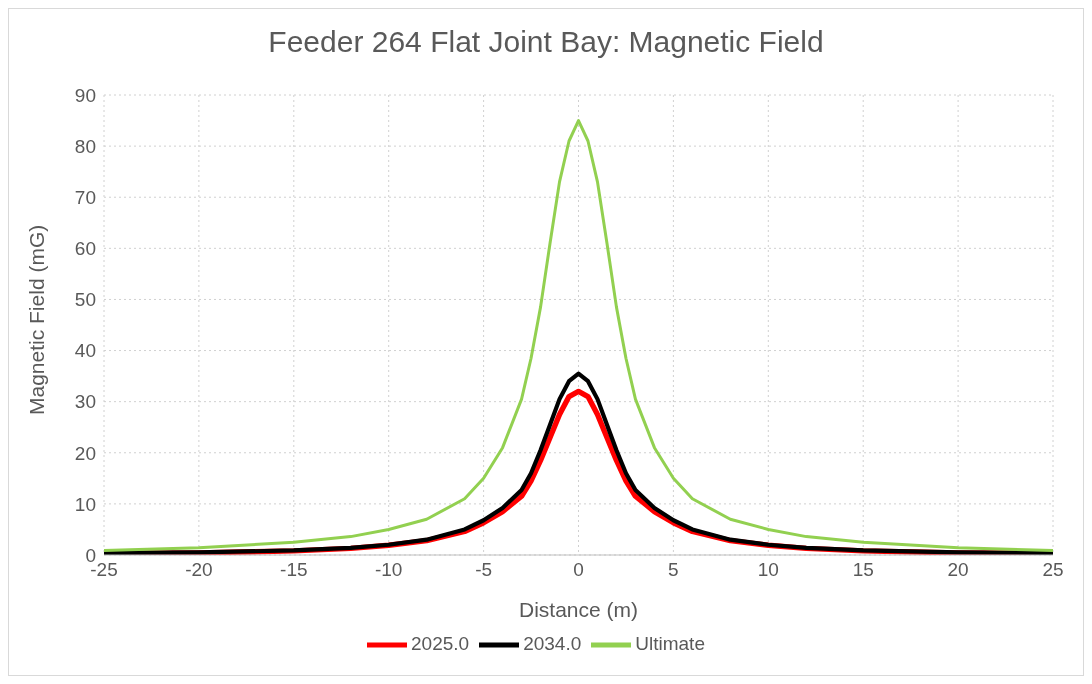  I want to click on x-axis-title: Distance (m), so click(578, 609).